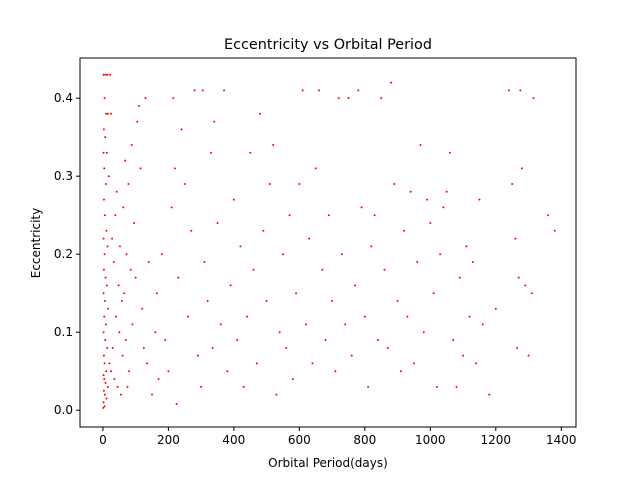  Describe the element at coordinates (63, 332) in the screenshot. I see `y-tick-label: 0.1` at that location.